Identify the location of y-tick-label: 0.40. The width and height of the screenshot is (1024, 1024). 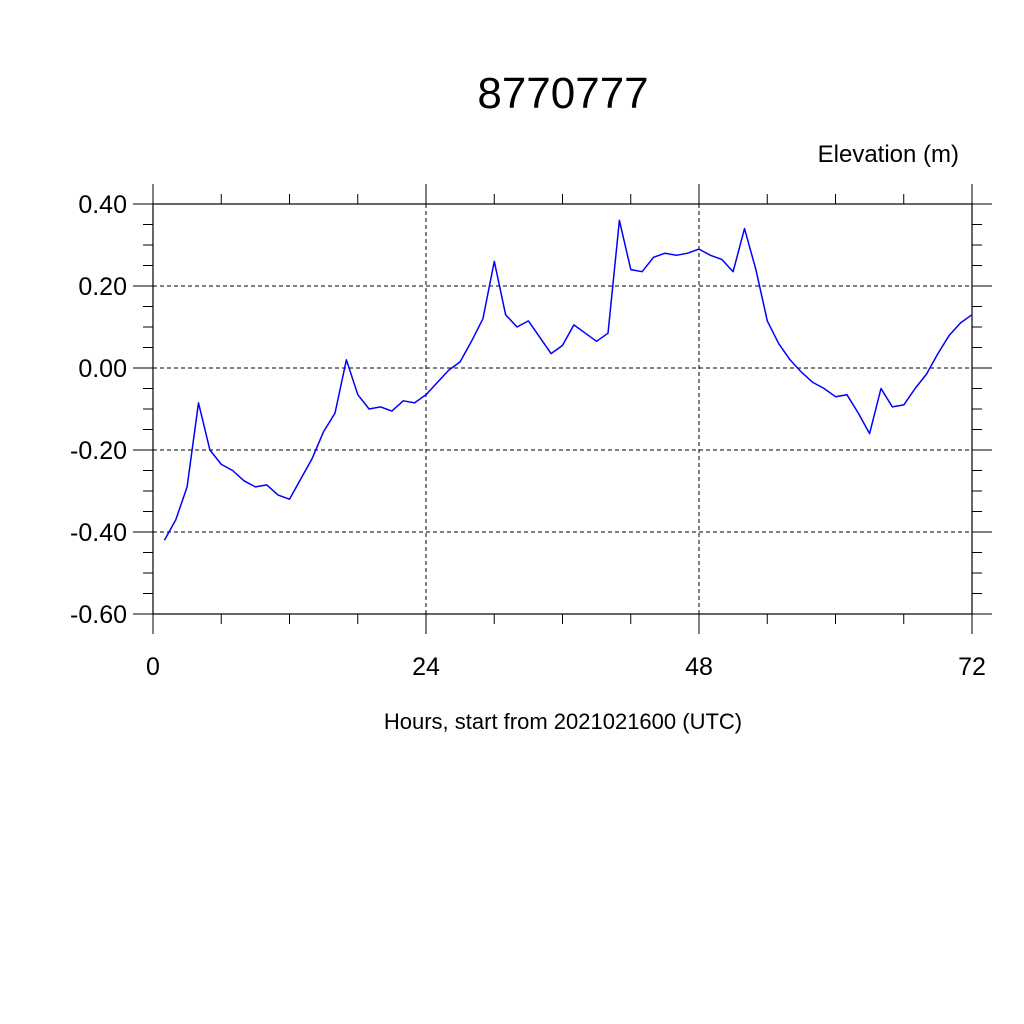
(102, 205).